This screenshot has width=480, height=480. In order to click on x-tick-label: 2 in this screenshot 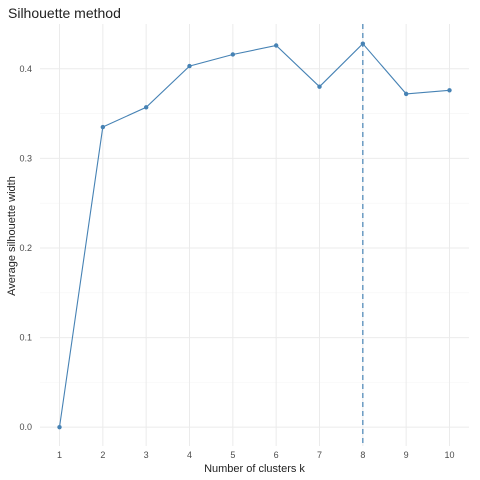, I will do `click(102, 455)`.